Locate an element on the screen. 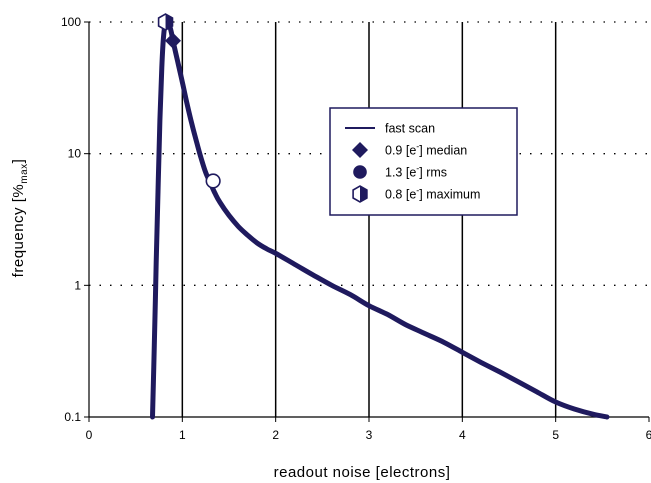 The height and width of the screenshot is (483, 651). marker-hexagon-half is located at coordinates (165, 22).